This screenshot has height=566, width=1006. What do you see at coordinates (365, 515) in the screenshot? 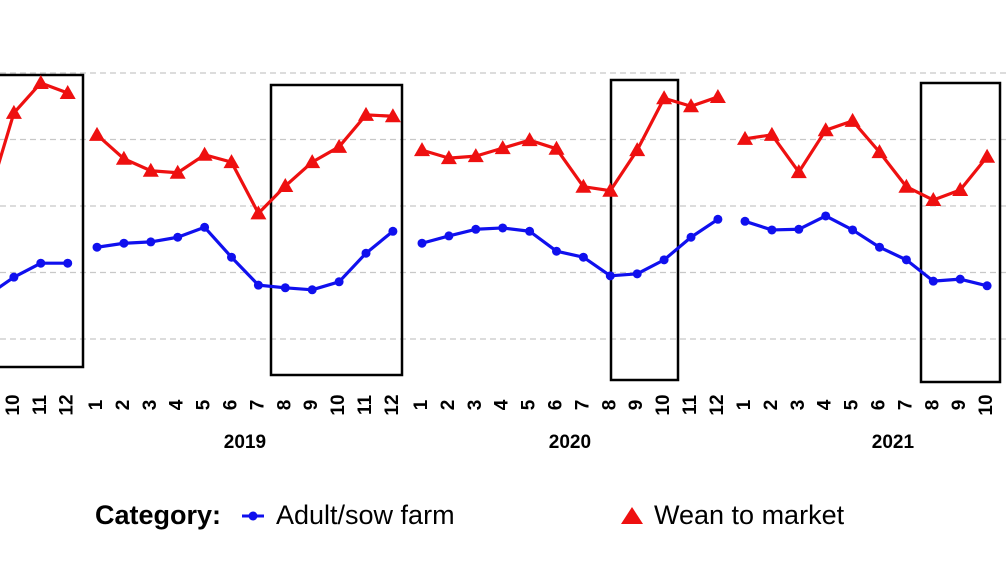
I see `legend-label: Adult/sow farm` at bounding box center [365, 515].